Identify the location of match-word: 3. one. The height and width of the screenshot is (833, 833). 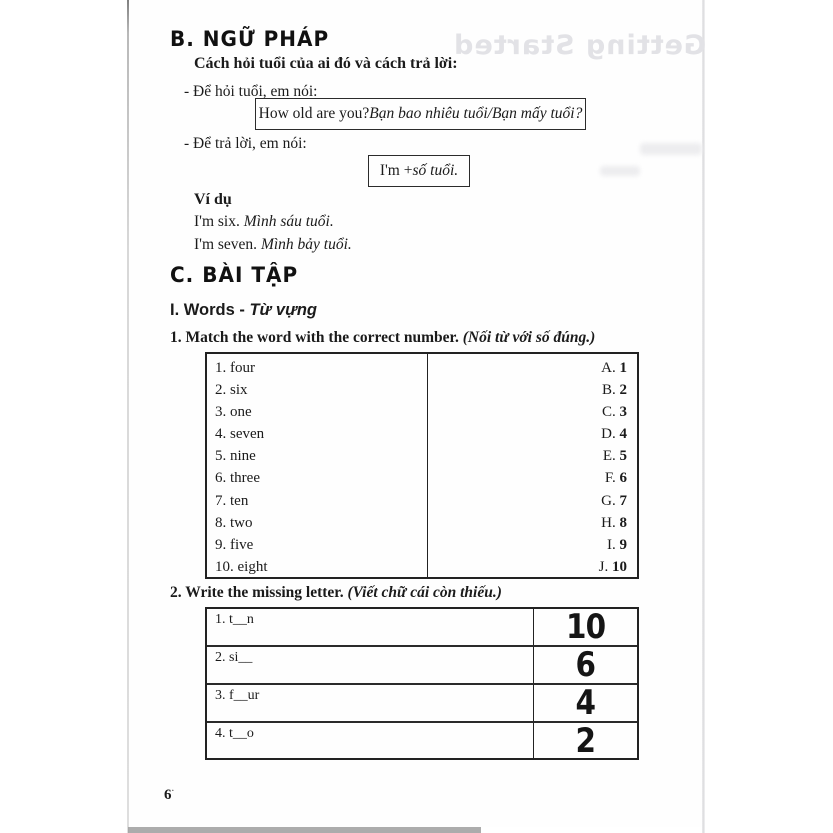
(233, 412).